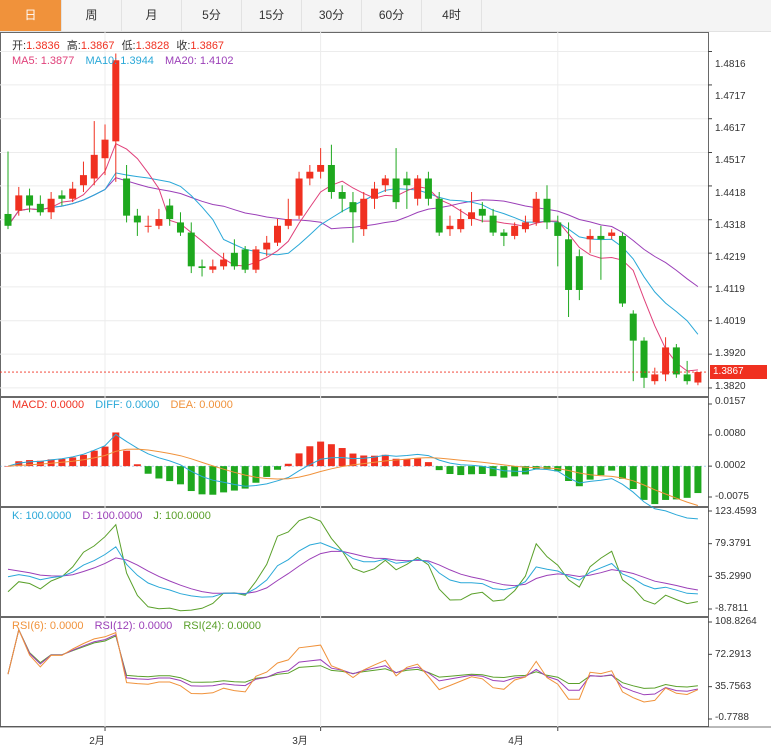 The height and width of the screenshot is (754, 771). What do you see at coordinates (119, 61) in the screenshot?
I see `ma10-legend: MA10: 1.3944` at bounding box center [119, 61].